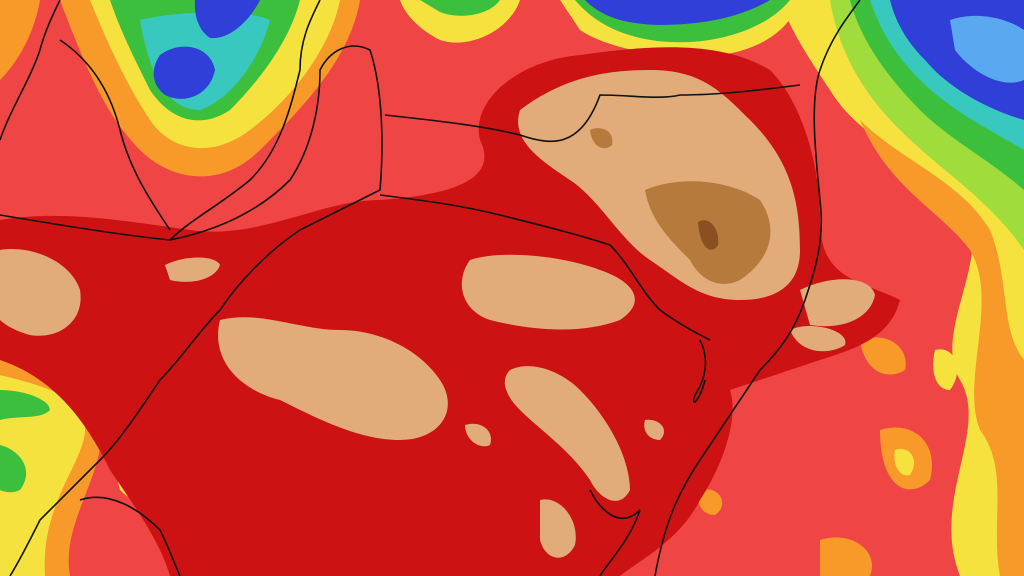 The height and width of the screenshot is (576, 1024). Describe the element at coordinates (180, 88) in the screenshot. I see `northwest-wet-region` at that location.